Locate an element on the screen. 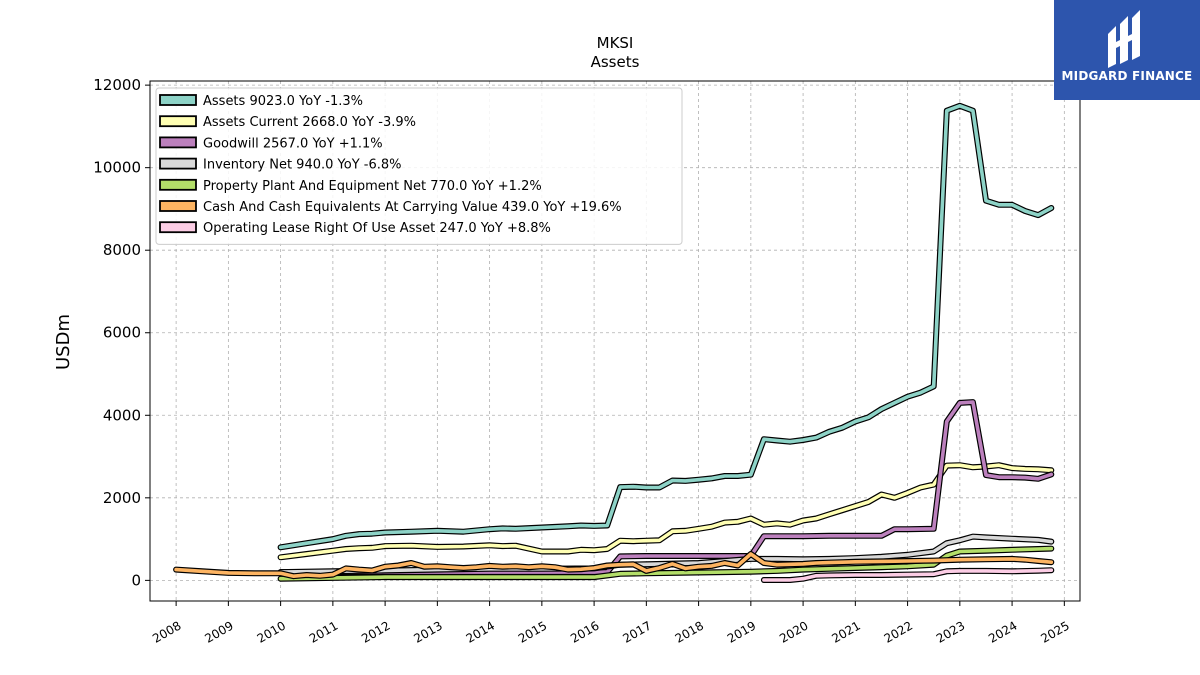 The image size is (1200, 675). y-tick-label: 4000 is located at coordinates (122, 415).